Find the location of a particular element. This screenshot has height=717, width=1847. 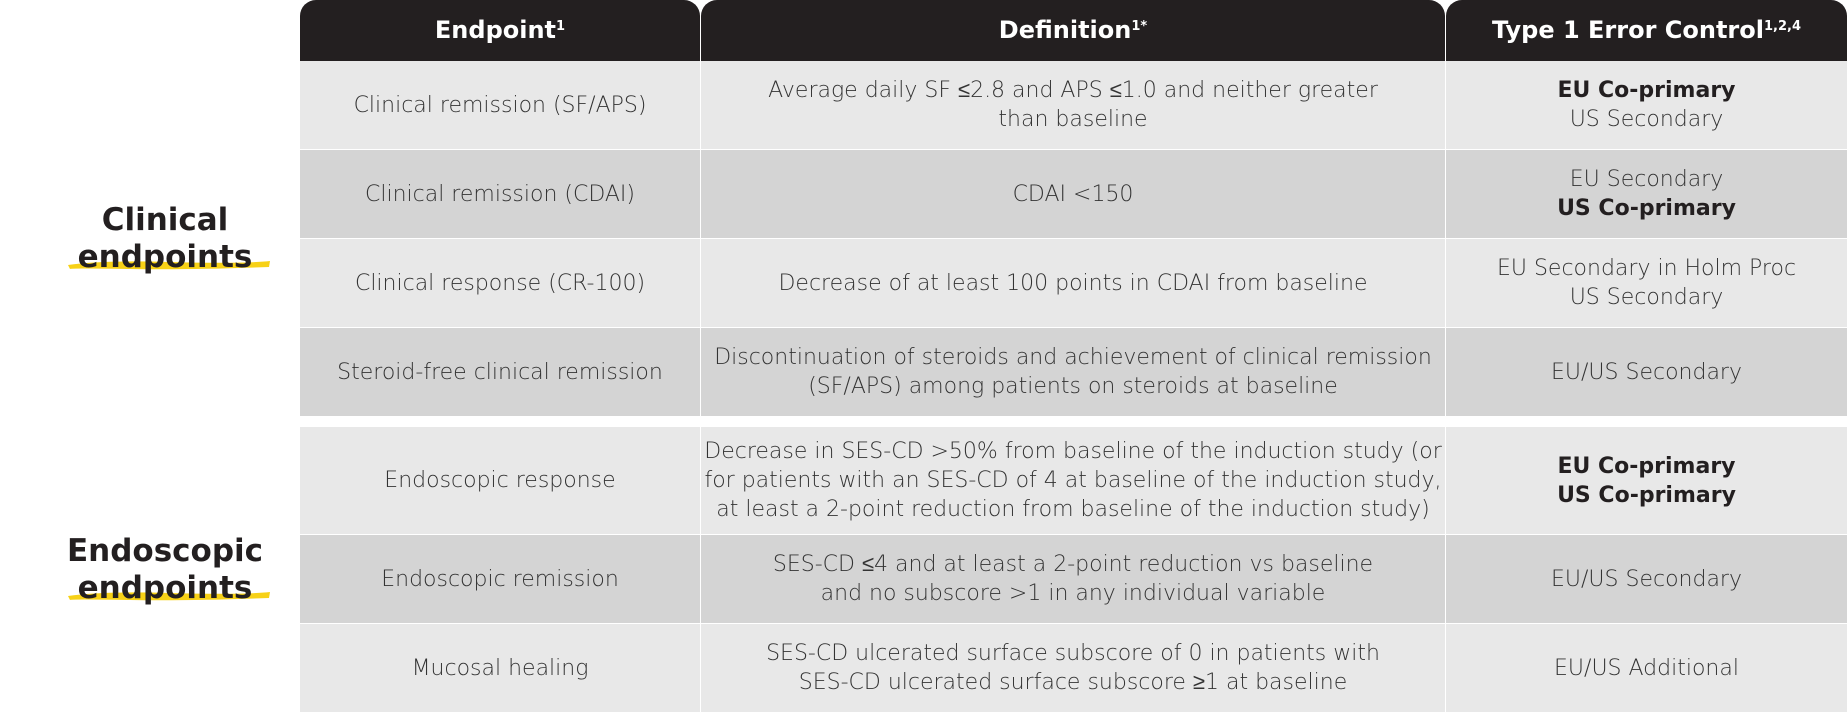

definition-line: CDAI <150 is located at coordinates (1073, 194).